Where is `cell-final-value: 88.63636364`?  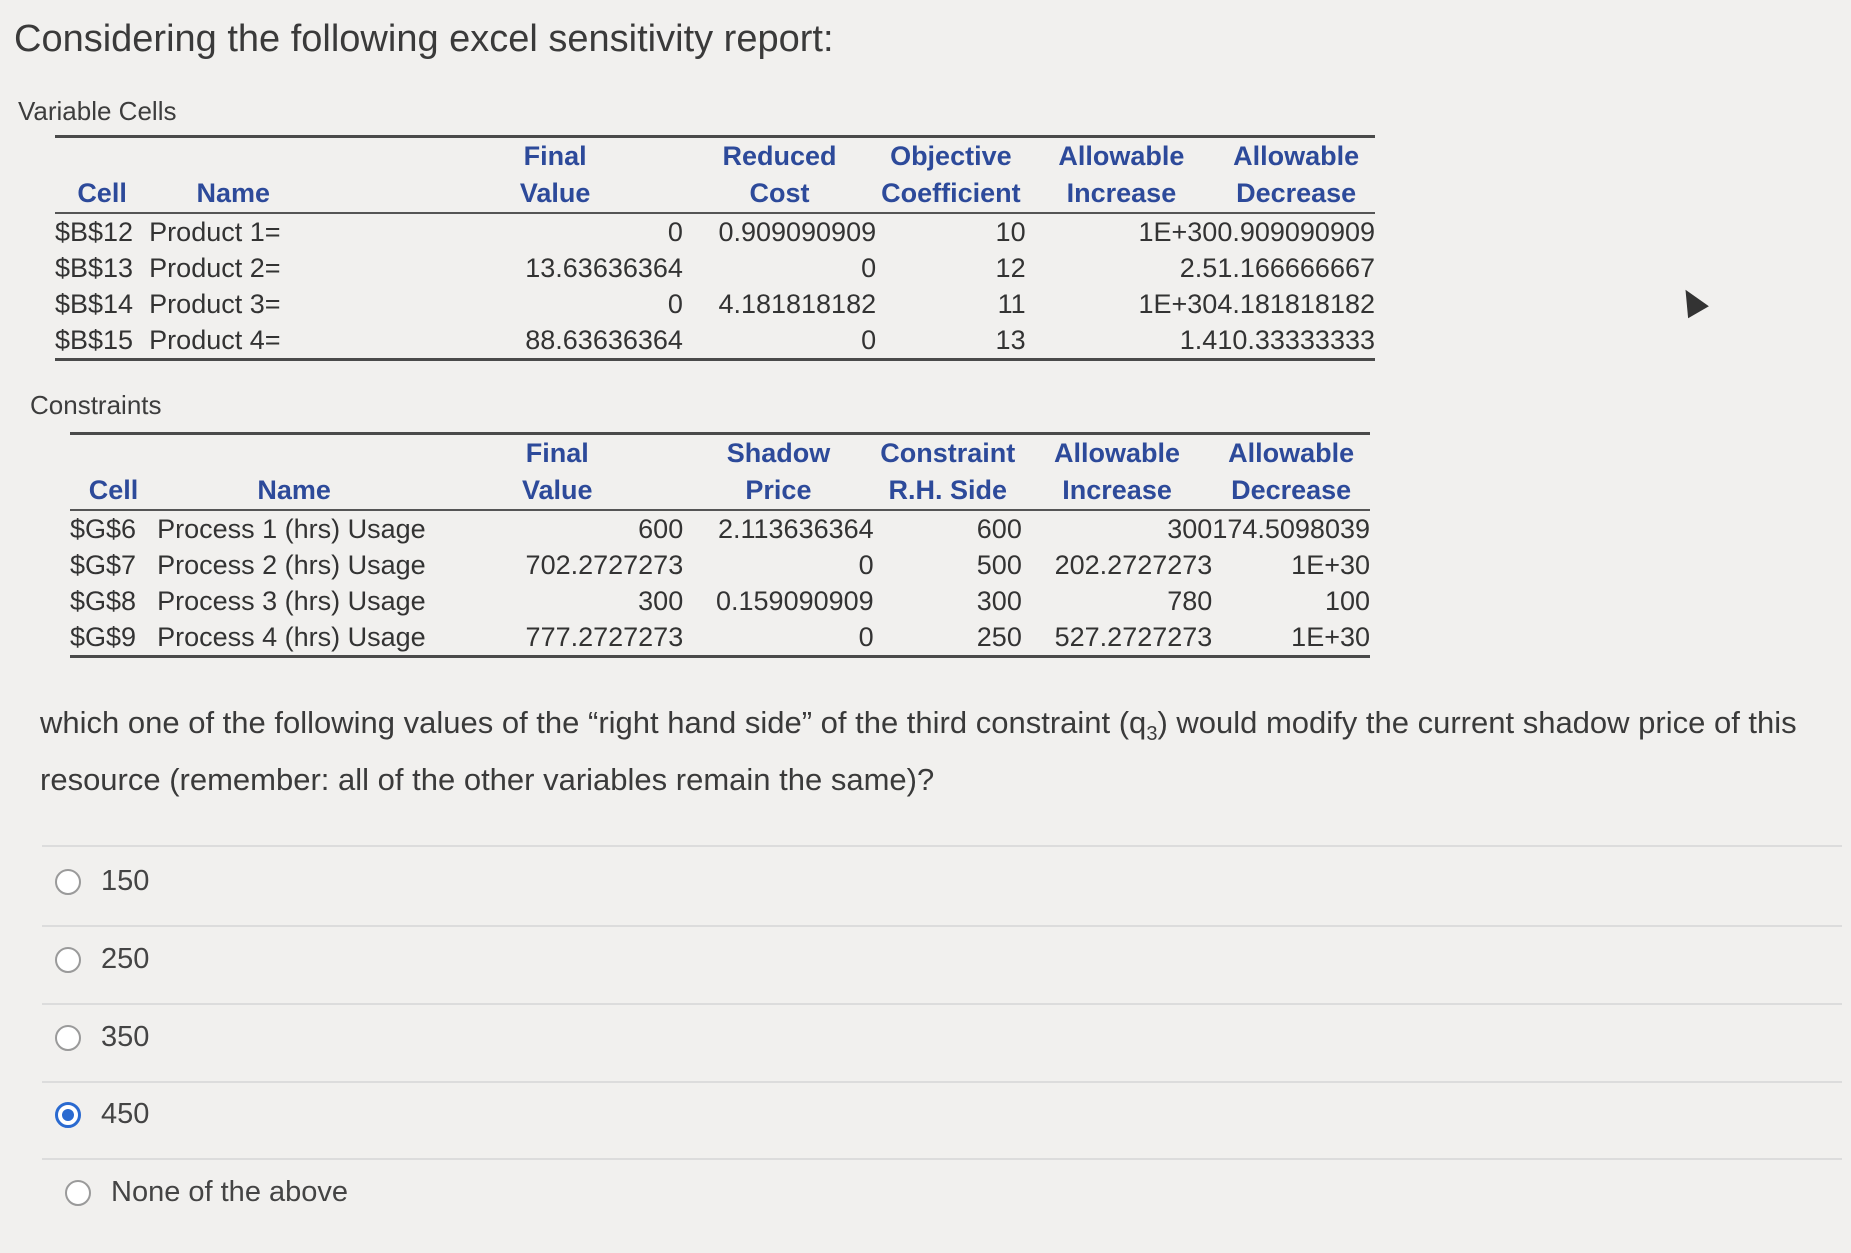
cell-final-value: 88.63636364 is located at coordinates (604, 340).